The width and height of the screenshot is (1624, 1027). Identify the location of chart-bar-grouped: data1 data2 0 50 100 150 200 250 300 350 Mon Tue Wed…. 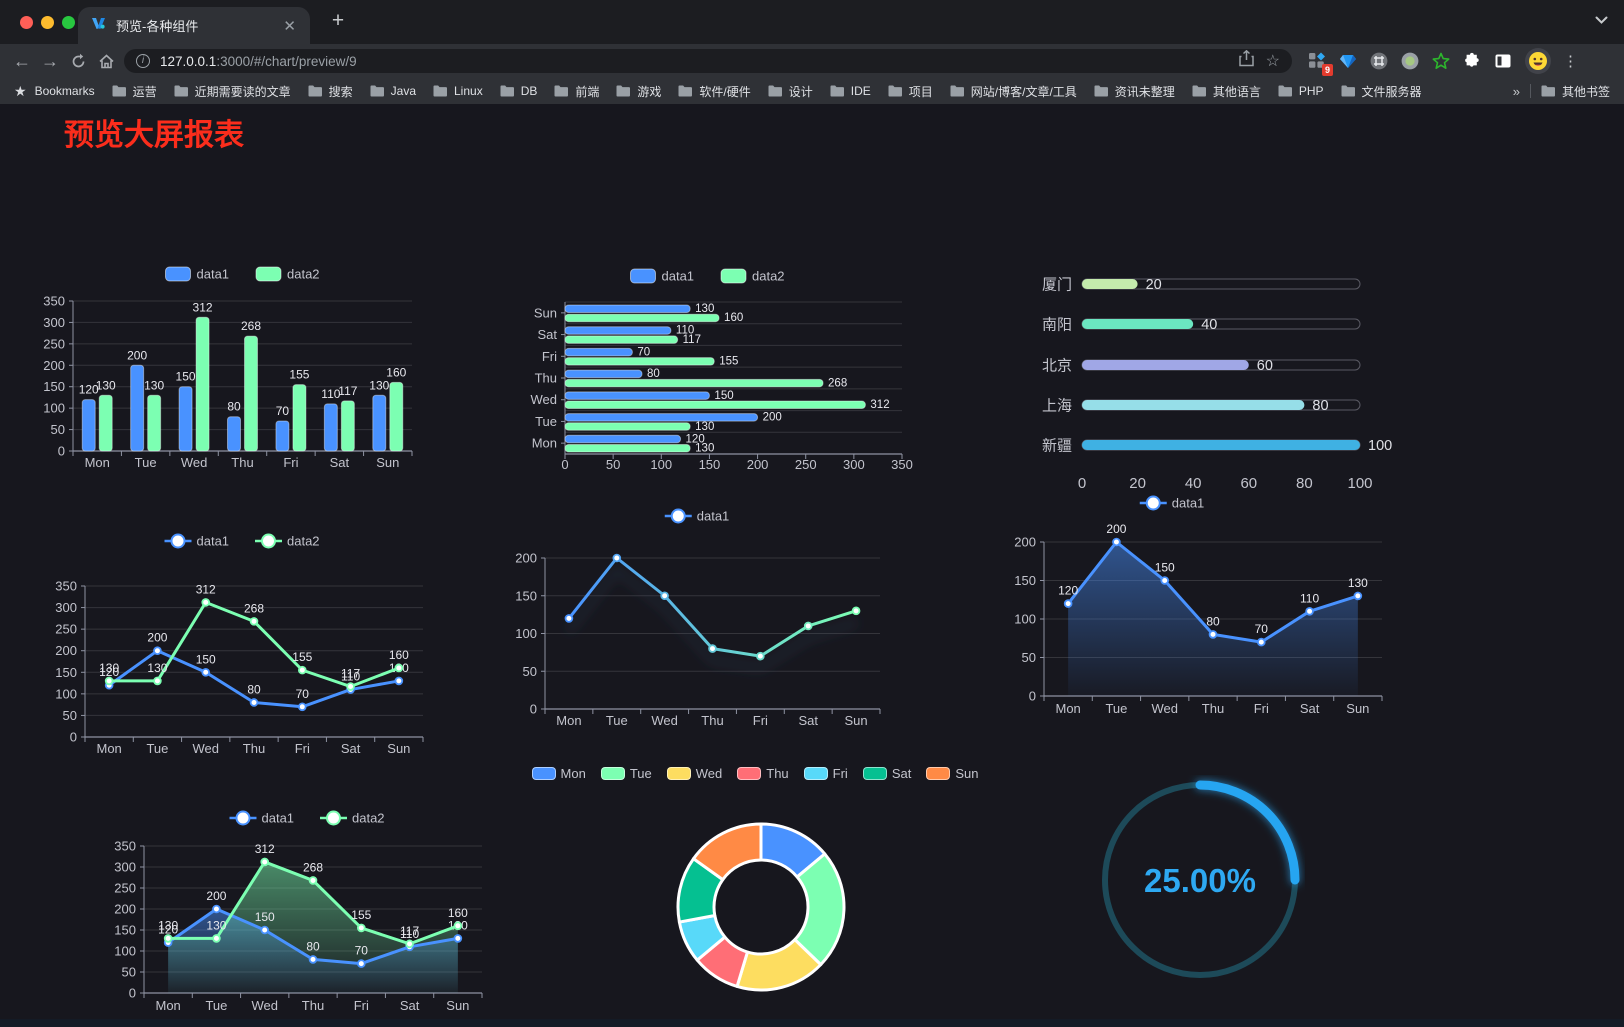
(250, 366).